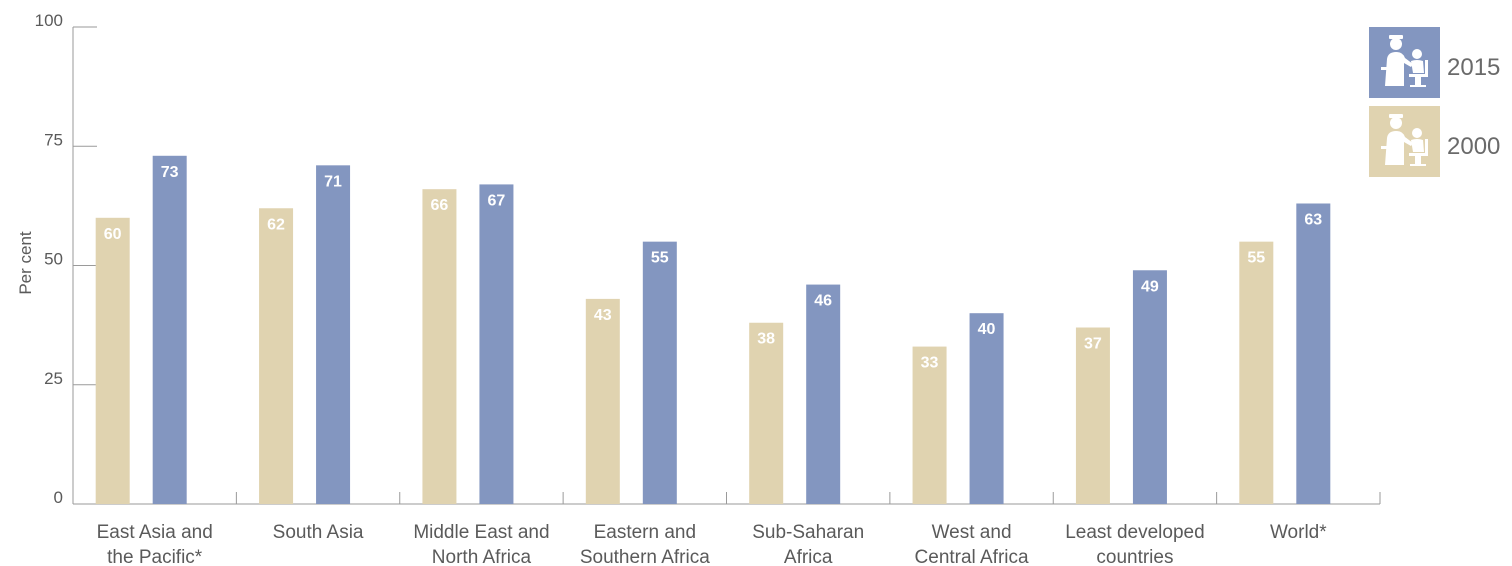 Image resolution: width=1512 pixels, height=566 pixels. I want to click on bar-value-label: 66, so click(440, 205).